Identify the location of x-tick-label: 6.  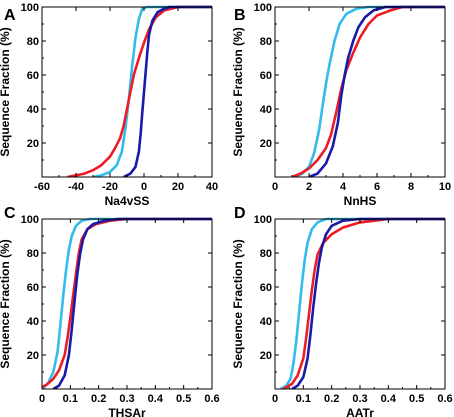
(377, 187).